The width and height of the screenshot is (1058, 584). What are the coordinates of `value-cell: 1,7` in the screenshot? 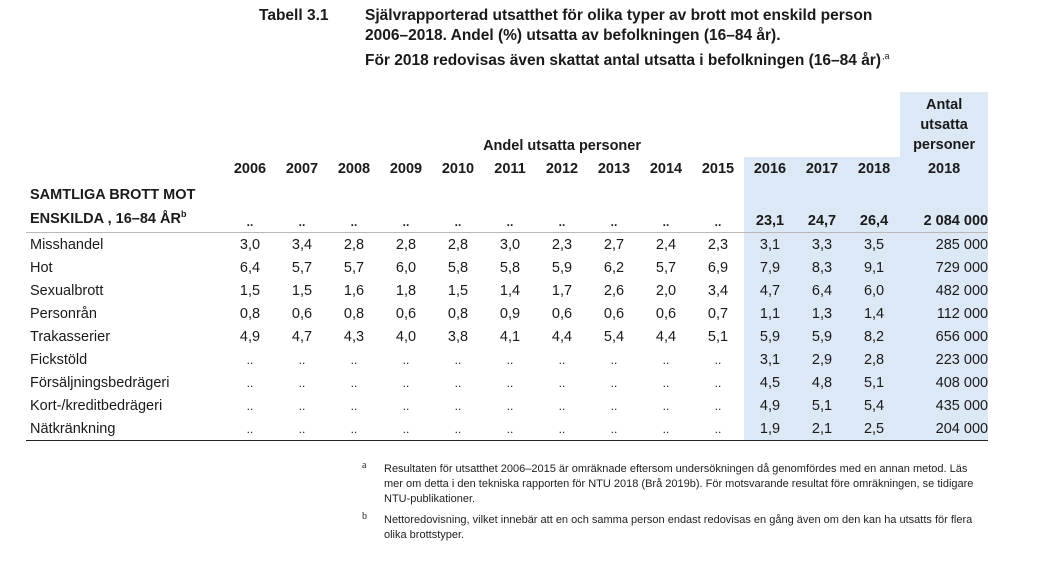 It's located at (562, 290).